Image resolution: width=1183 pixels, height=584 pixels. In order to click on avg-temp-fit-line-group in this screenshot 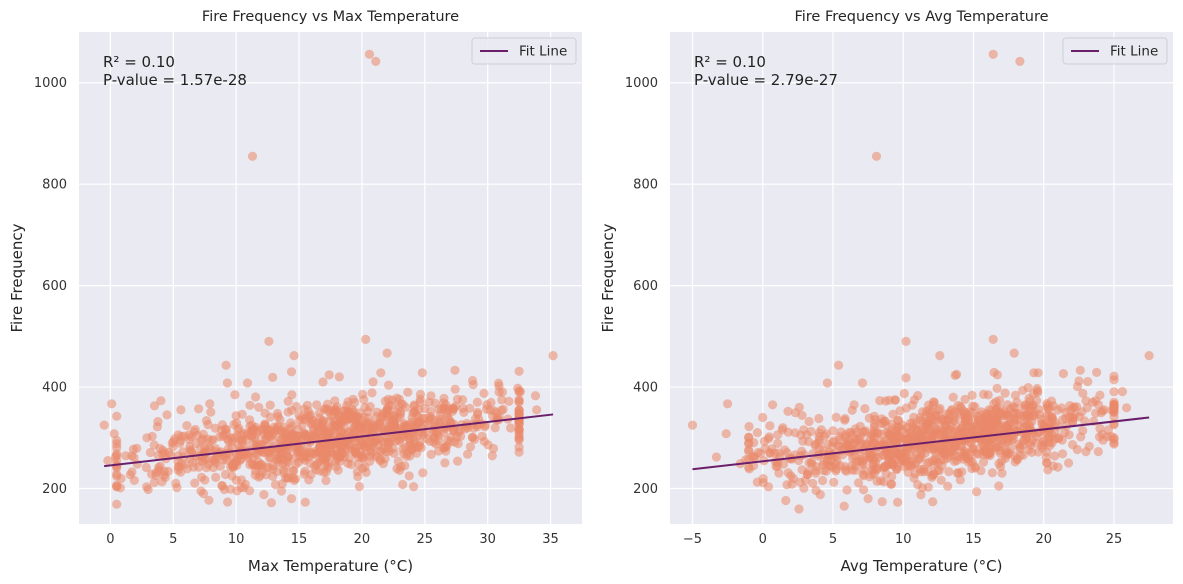, I will do `click(921, 443)`.